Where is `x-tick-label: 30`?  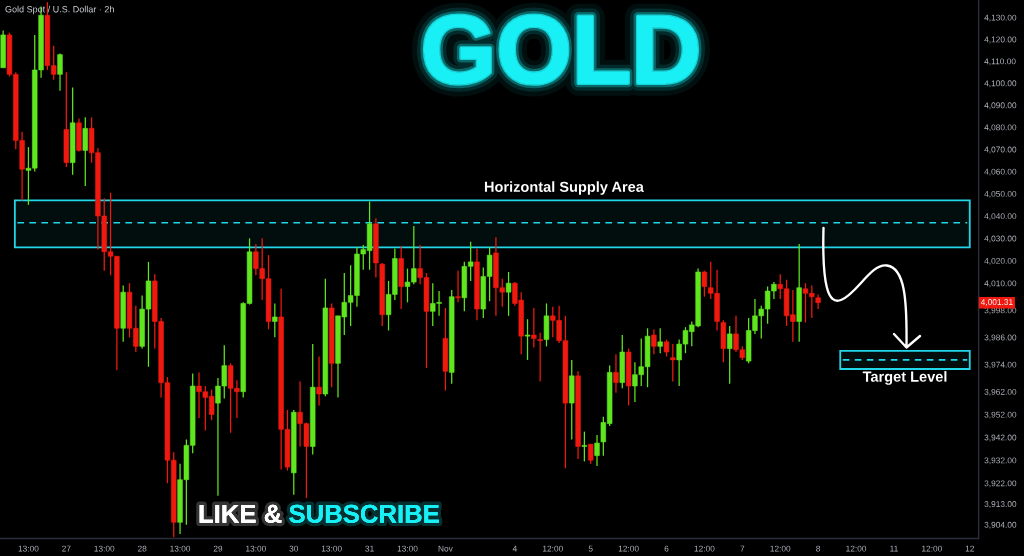 x-tick-label: 30 is located at coordinates (294, 548).